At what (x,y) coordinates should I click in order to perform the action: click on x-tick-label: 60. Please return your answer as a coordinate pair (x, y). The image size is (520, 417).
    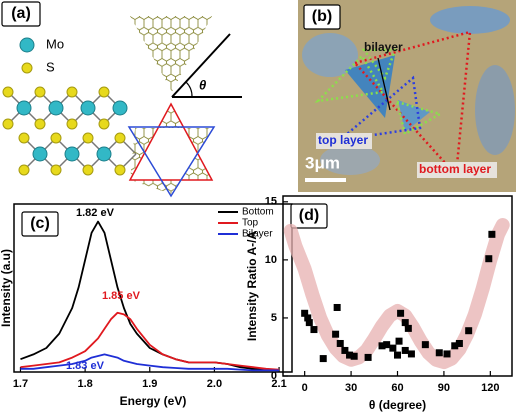
    Looking at the image, I should click on (397, 388).